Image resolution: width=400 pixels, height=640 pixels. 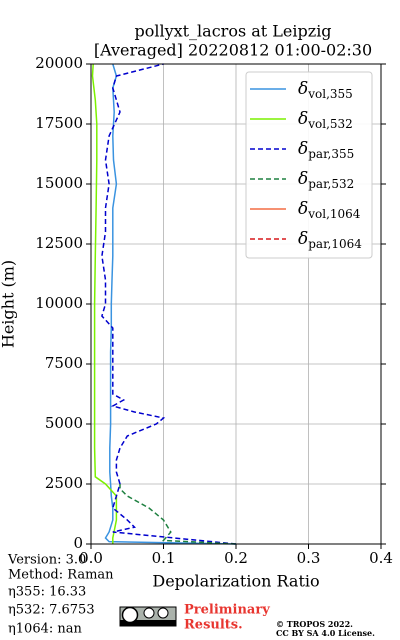 I want to click on x-tick-label: 0.3, so click(x=309, y=558).